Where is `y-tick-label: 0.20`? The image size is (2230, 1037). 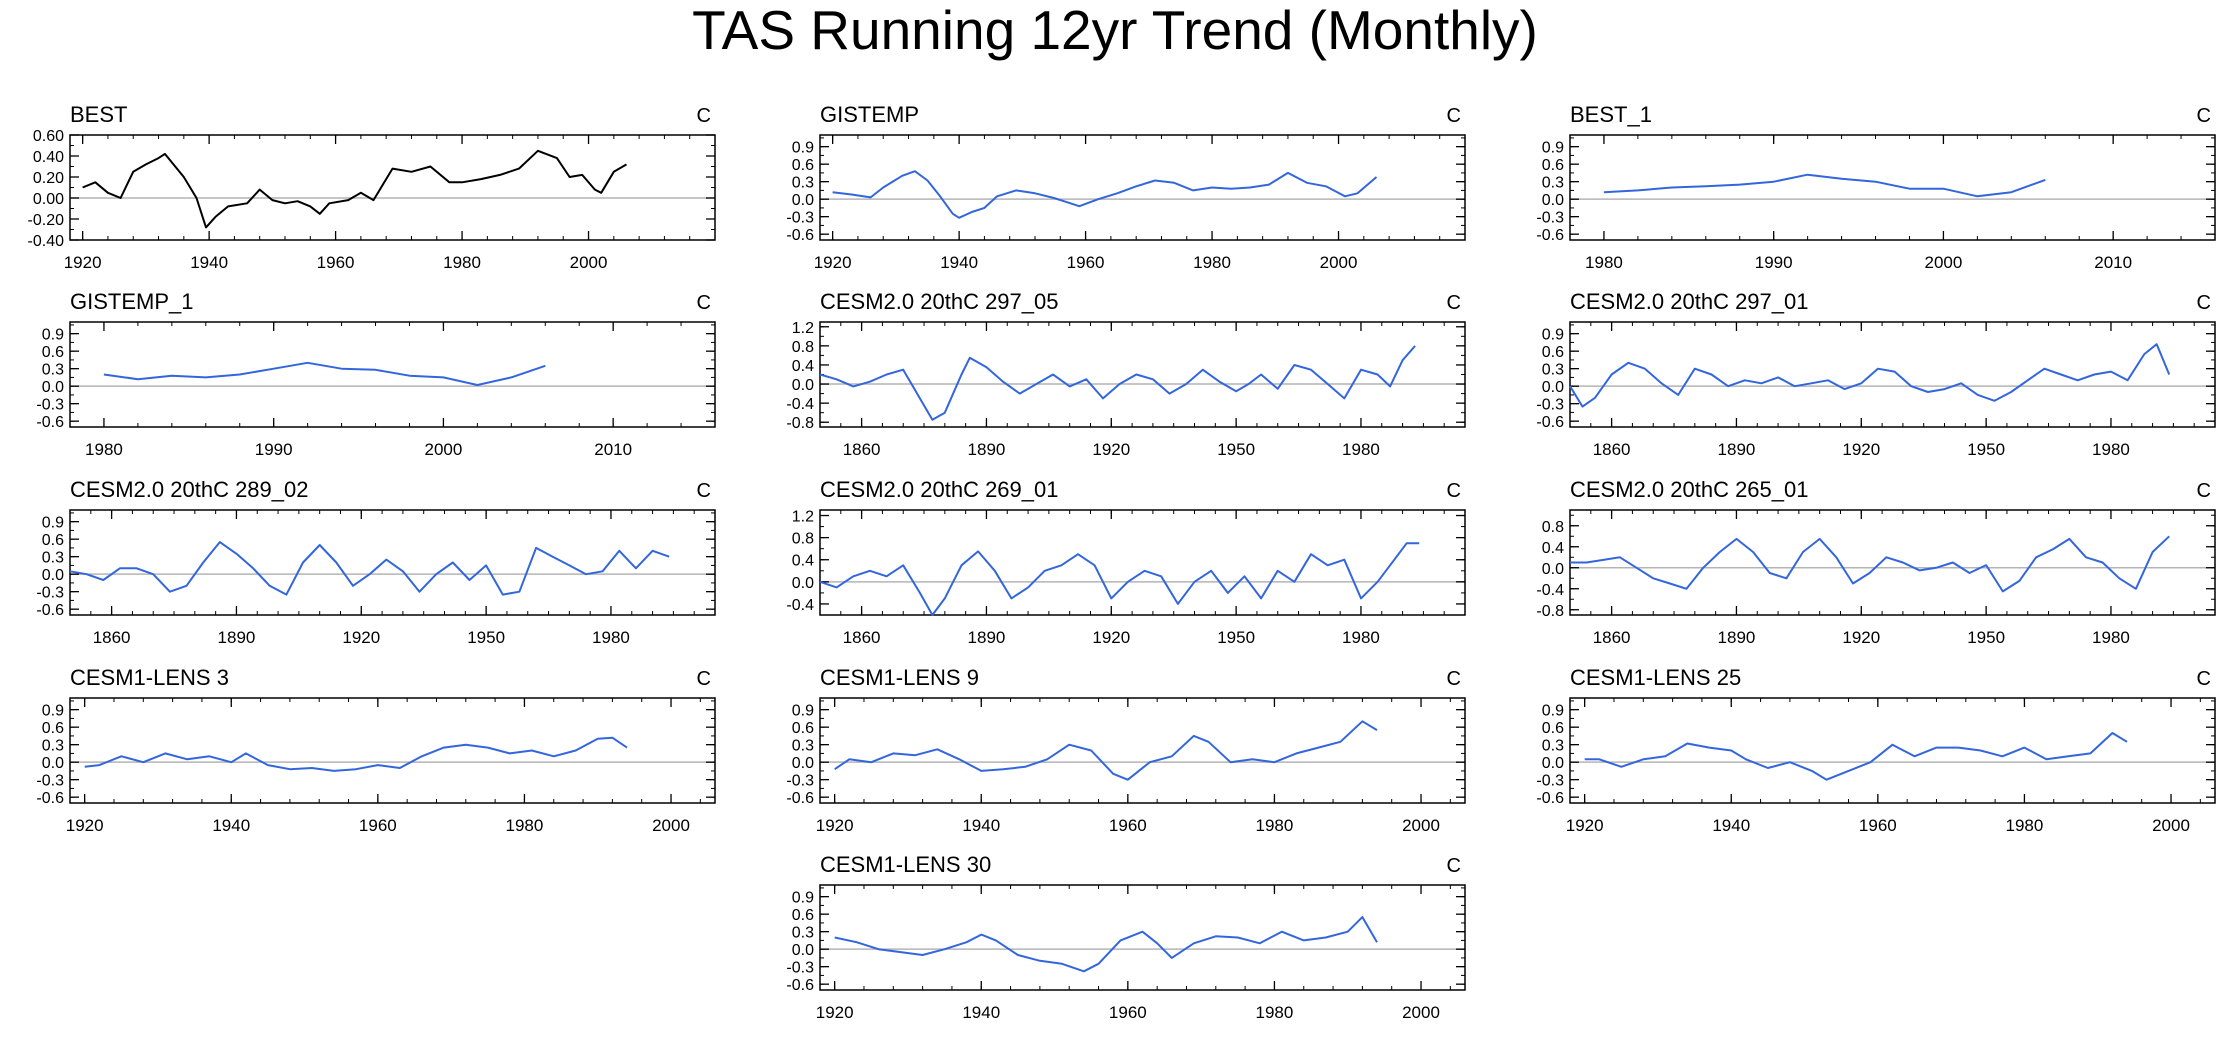 y-tick-label: 0.20 is located at coordinates (48, 178).